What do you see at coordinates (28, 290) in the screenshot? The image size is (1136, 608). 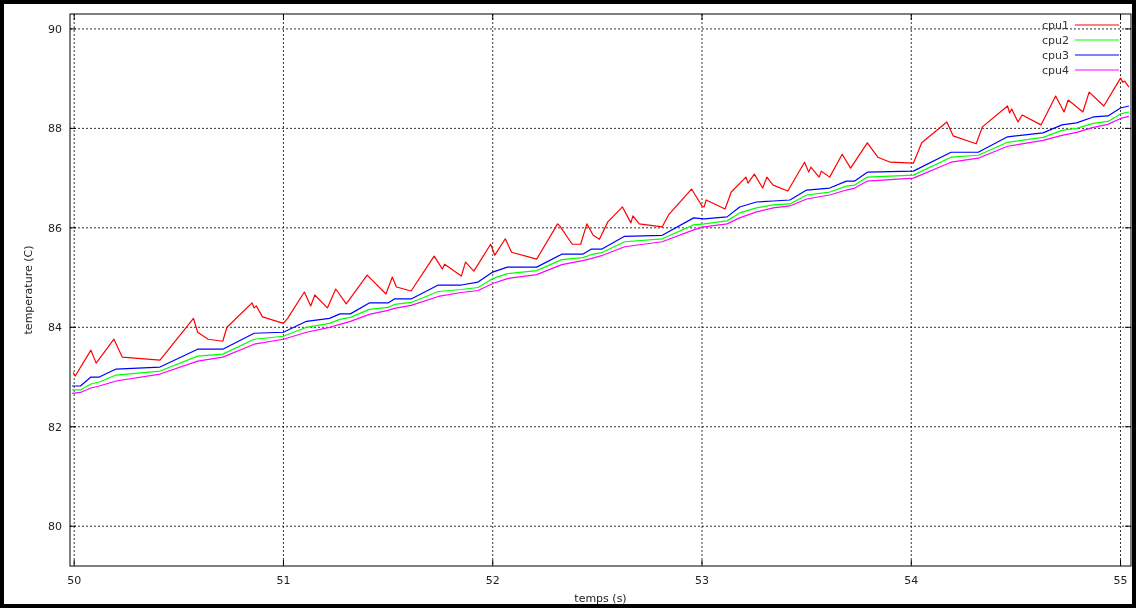 I see `y-axis-title: temperature (C)` at bounding box center [28, 290].